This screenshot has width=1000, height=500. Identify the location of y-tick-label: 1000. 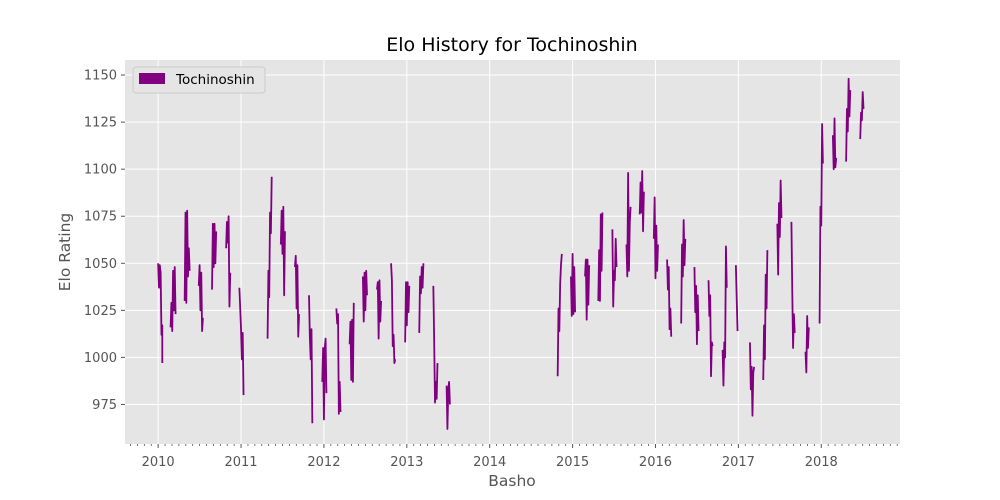
(100, 358).